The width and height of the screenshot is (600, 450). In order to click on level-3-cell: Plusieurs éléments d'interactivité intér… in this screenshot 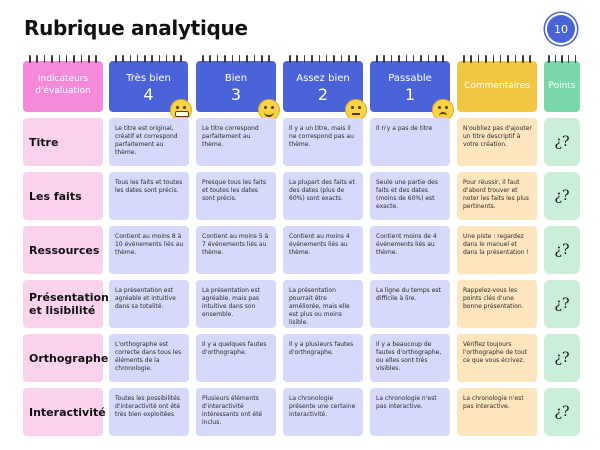, I will do `click(236, 412)`.